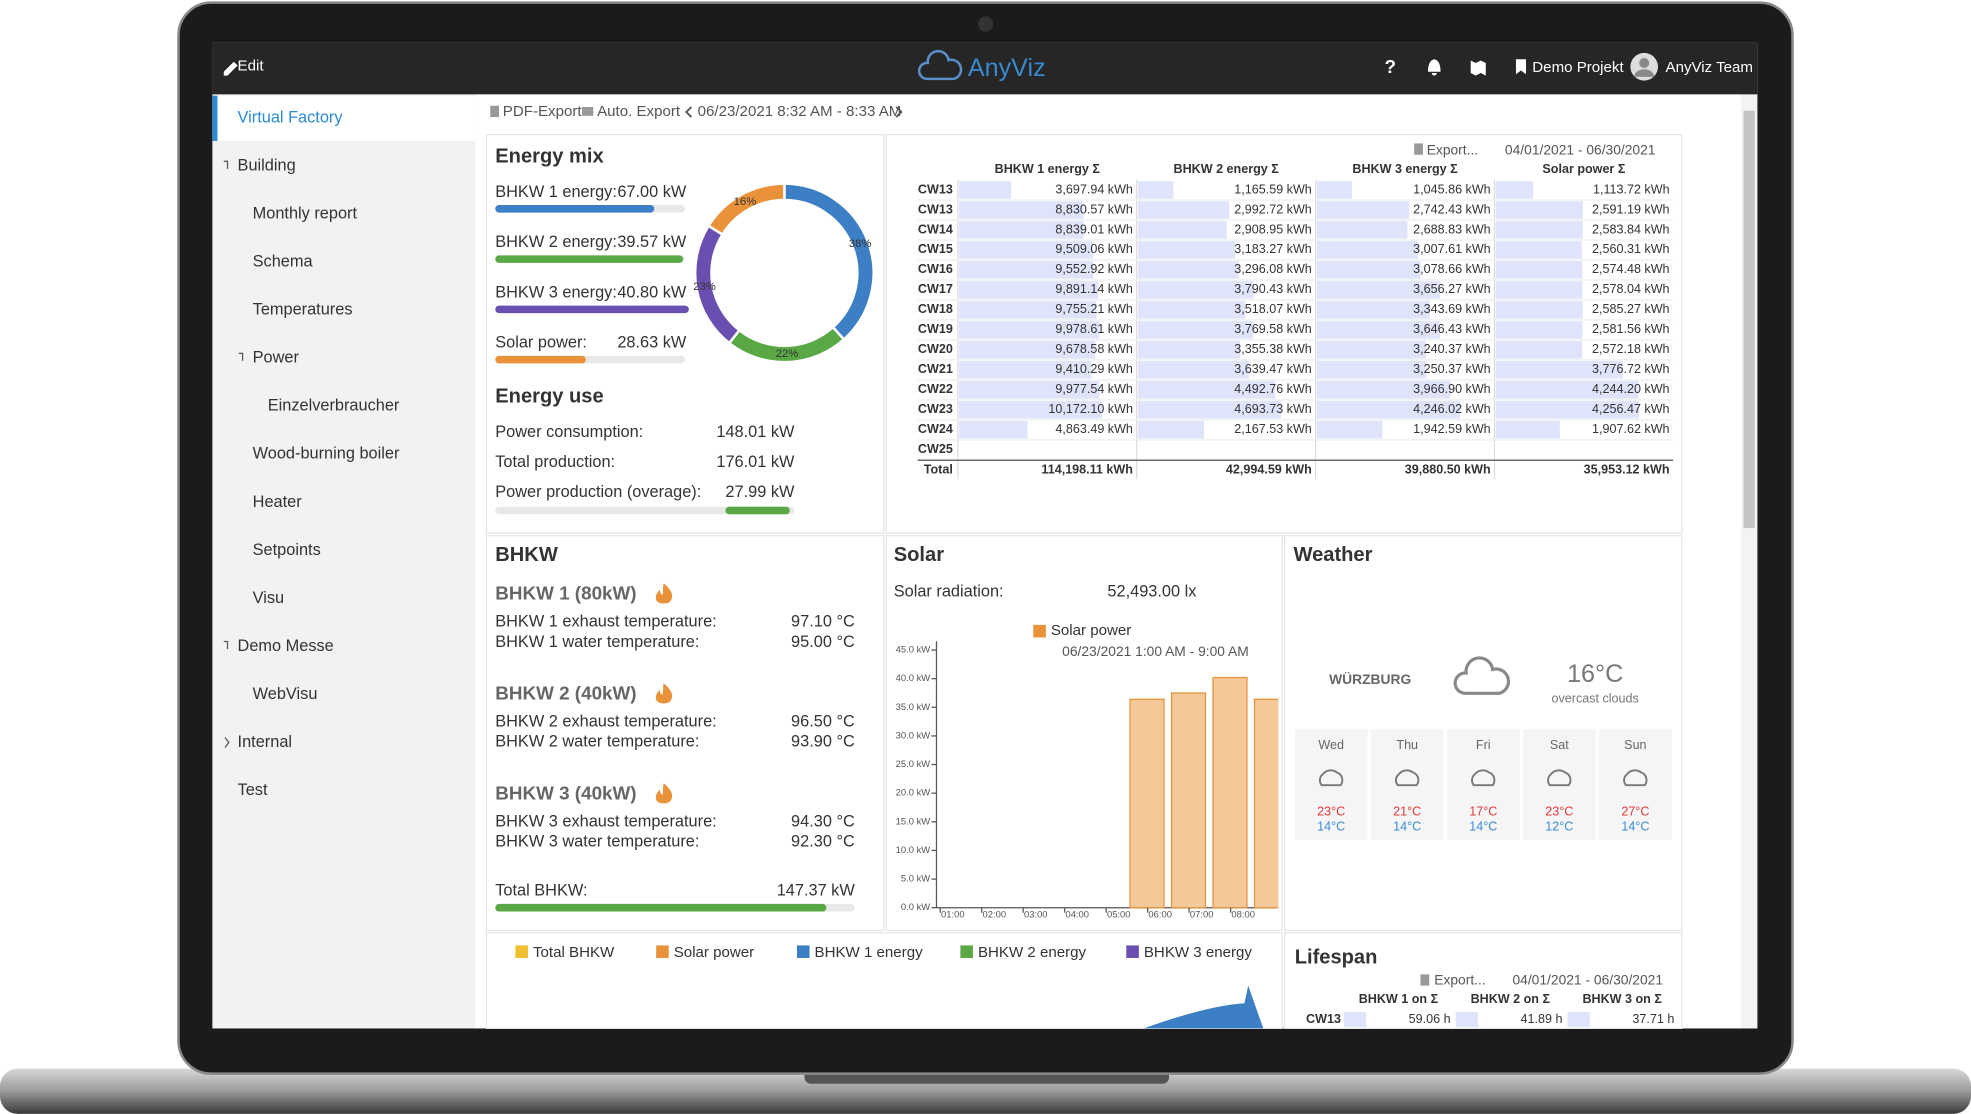 This screenshot has width=1971, height=1114. Describe the element at coordinates (605, 822) in the screenshot. I see `label: BHKW 3 exhaust temperature:` at that location.